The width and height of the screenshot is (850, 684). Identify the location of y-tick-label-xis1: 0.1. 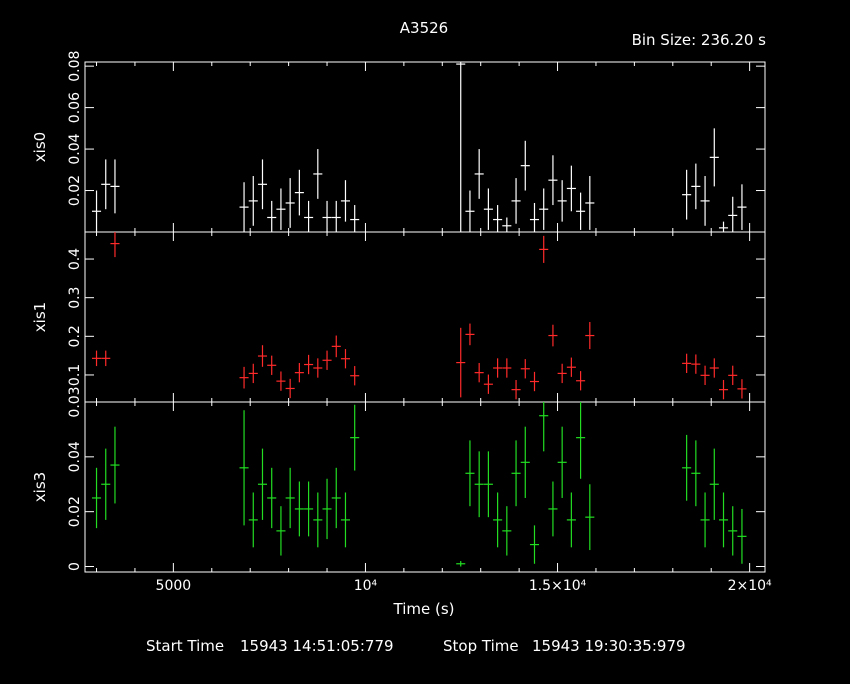
(75, 375).